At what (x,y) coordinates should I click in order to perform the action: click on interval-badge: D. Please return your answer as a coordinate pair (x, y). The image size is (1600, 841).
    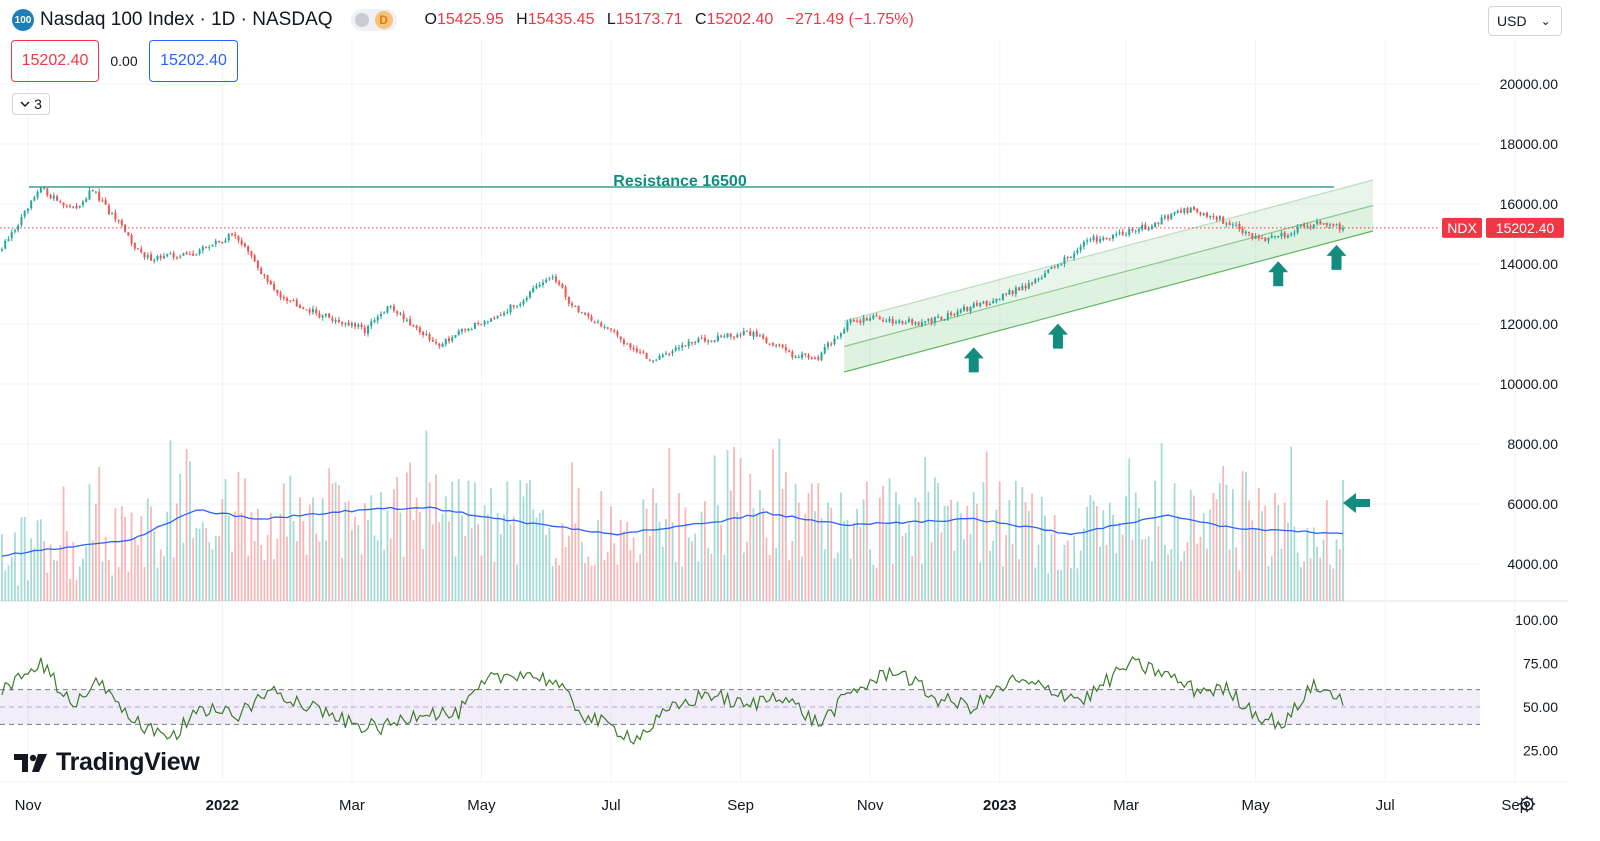
    Looking at the image, I should click on (383, 20).